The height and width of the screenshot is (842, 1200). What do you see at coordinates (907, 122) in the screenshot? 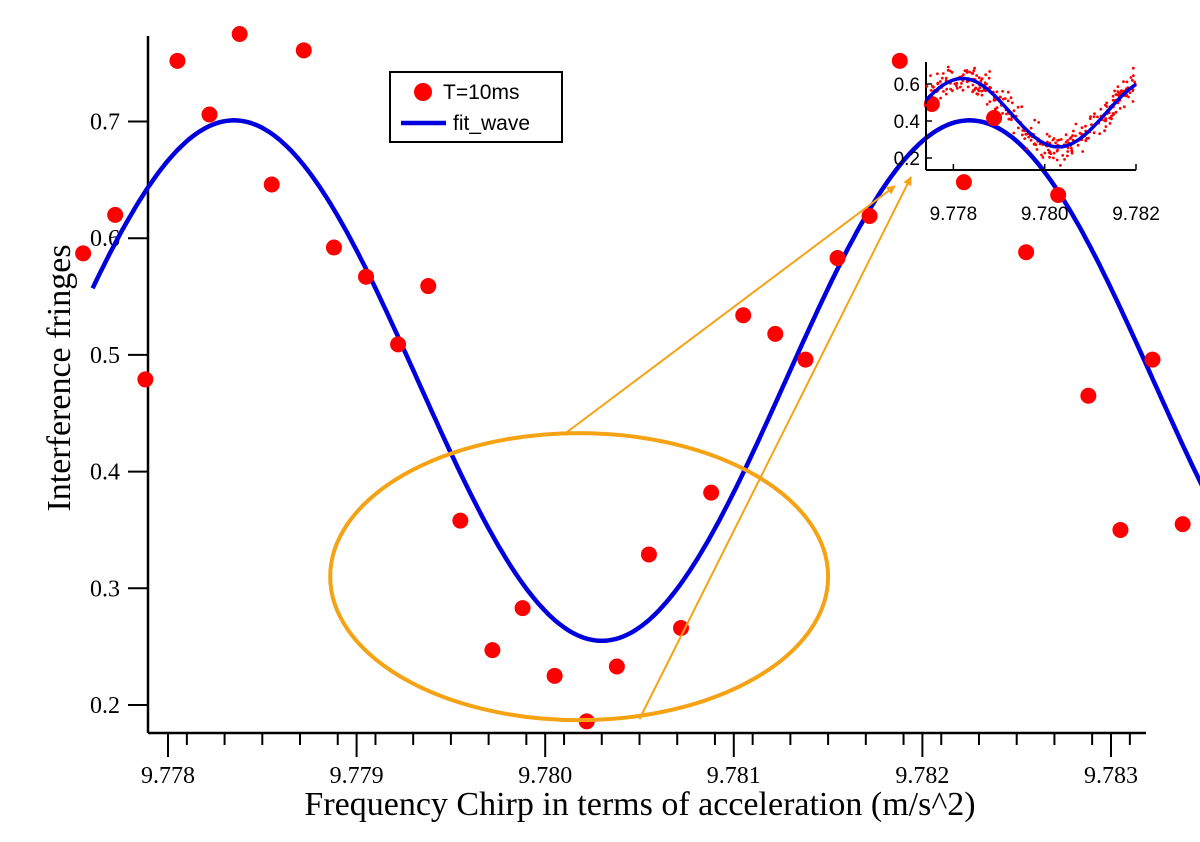
I see `inset-y-tick-label: 0.4` at bounding box center [907, 122].